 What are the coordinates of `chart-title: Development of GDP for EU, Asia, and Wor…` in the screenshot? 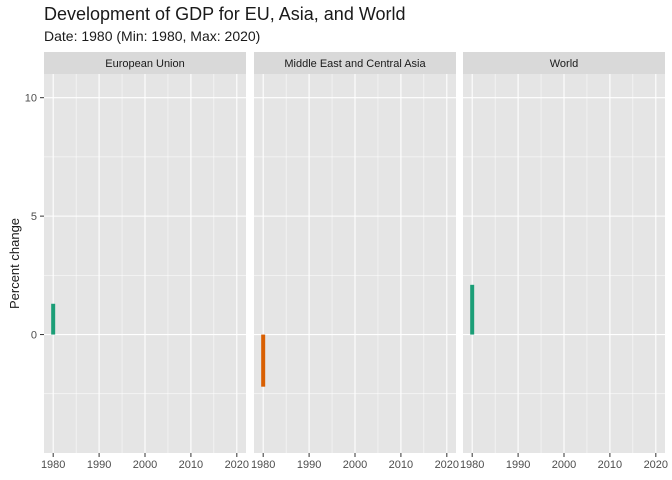 It's located at (225, 14).